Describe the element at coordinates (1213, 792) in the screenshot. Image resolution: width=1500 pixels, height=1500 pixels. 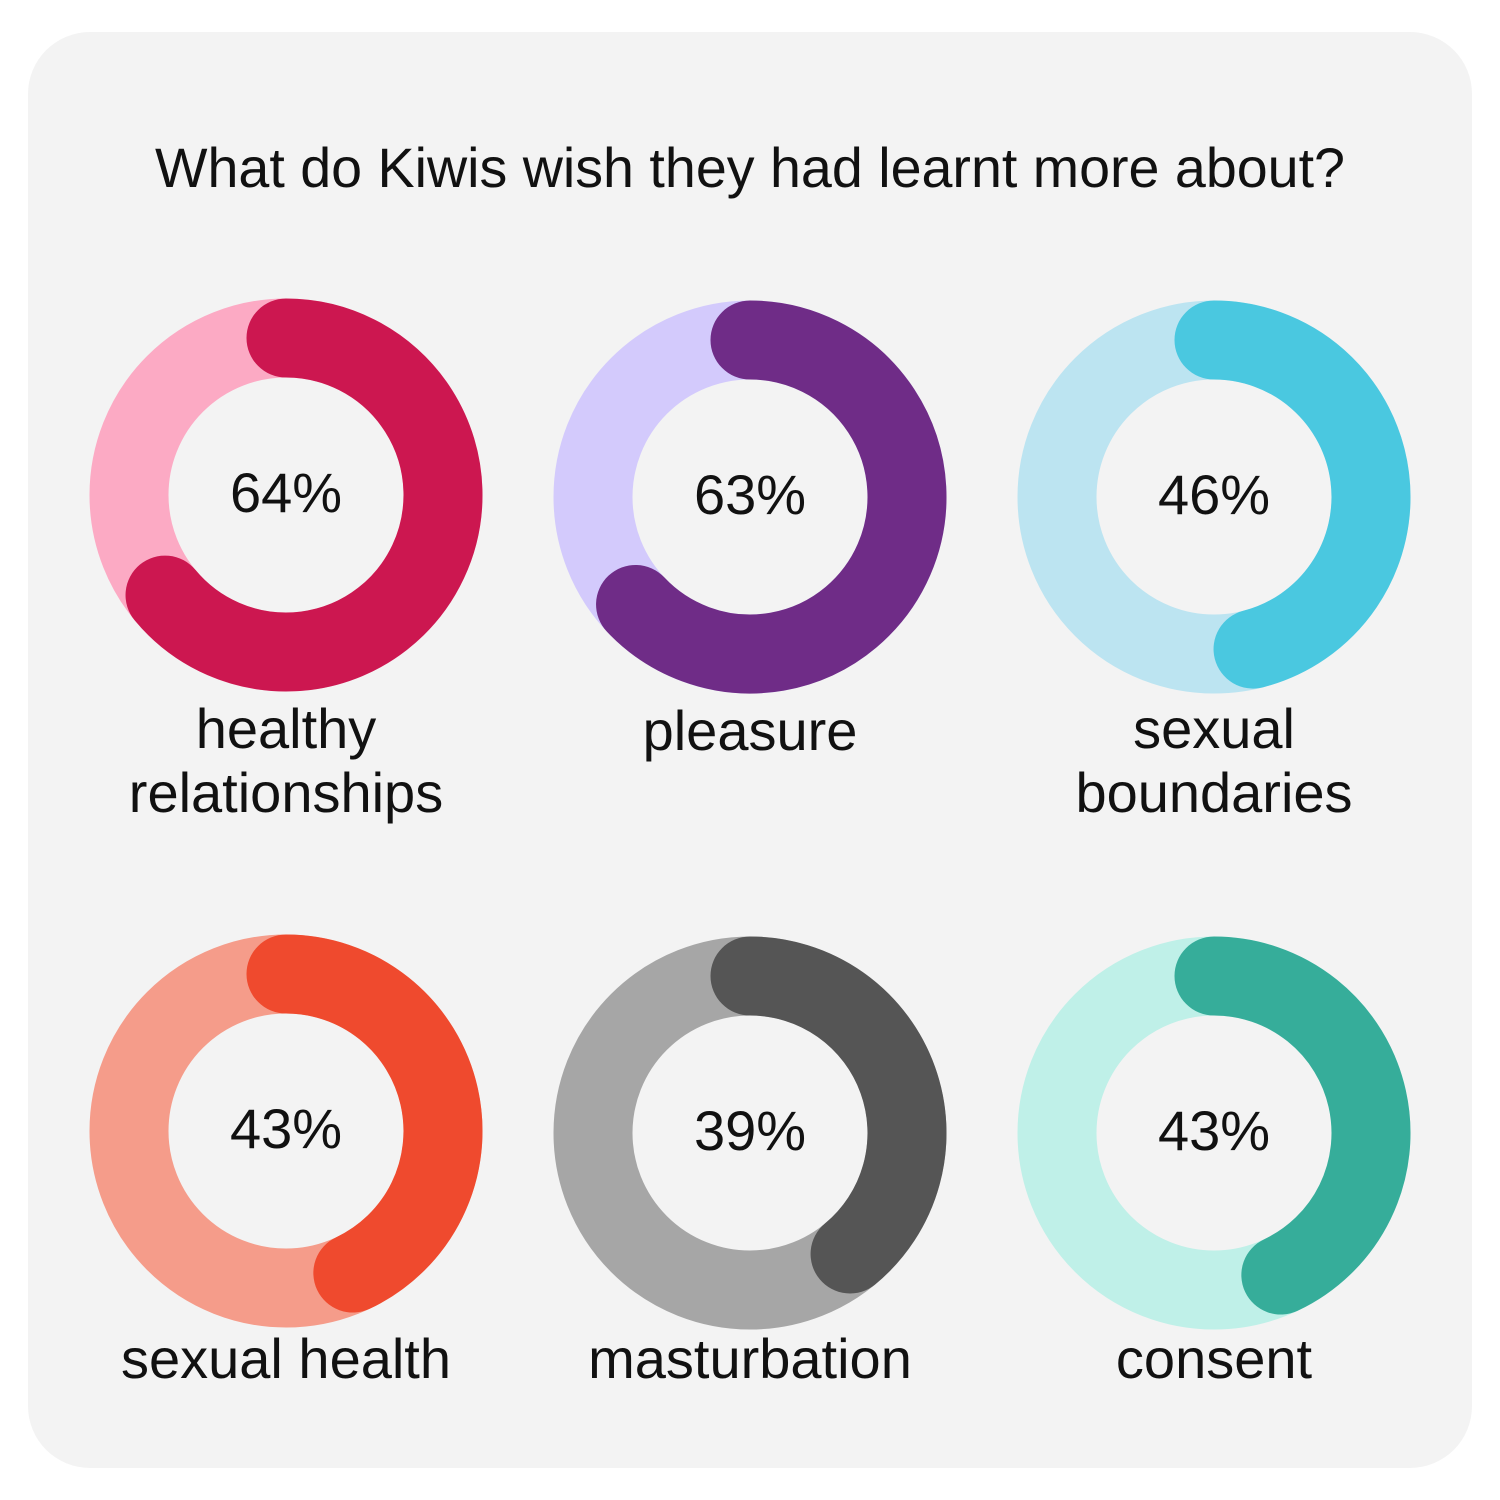
I see `category-label: boundaries` at that location.